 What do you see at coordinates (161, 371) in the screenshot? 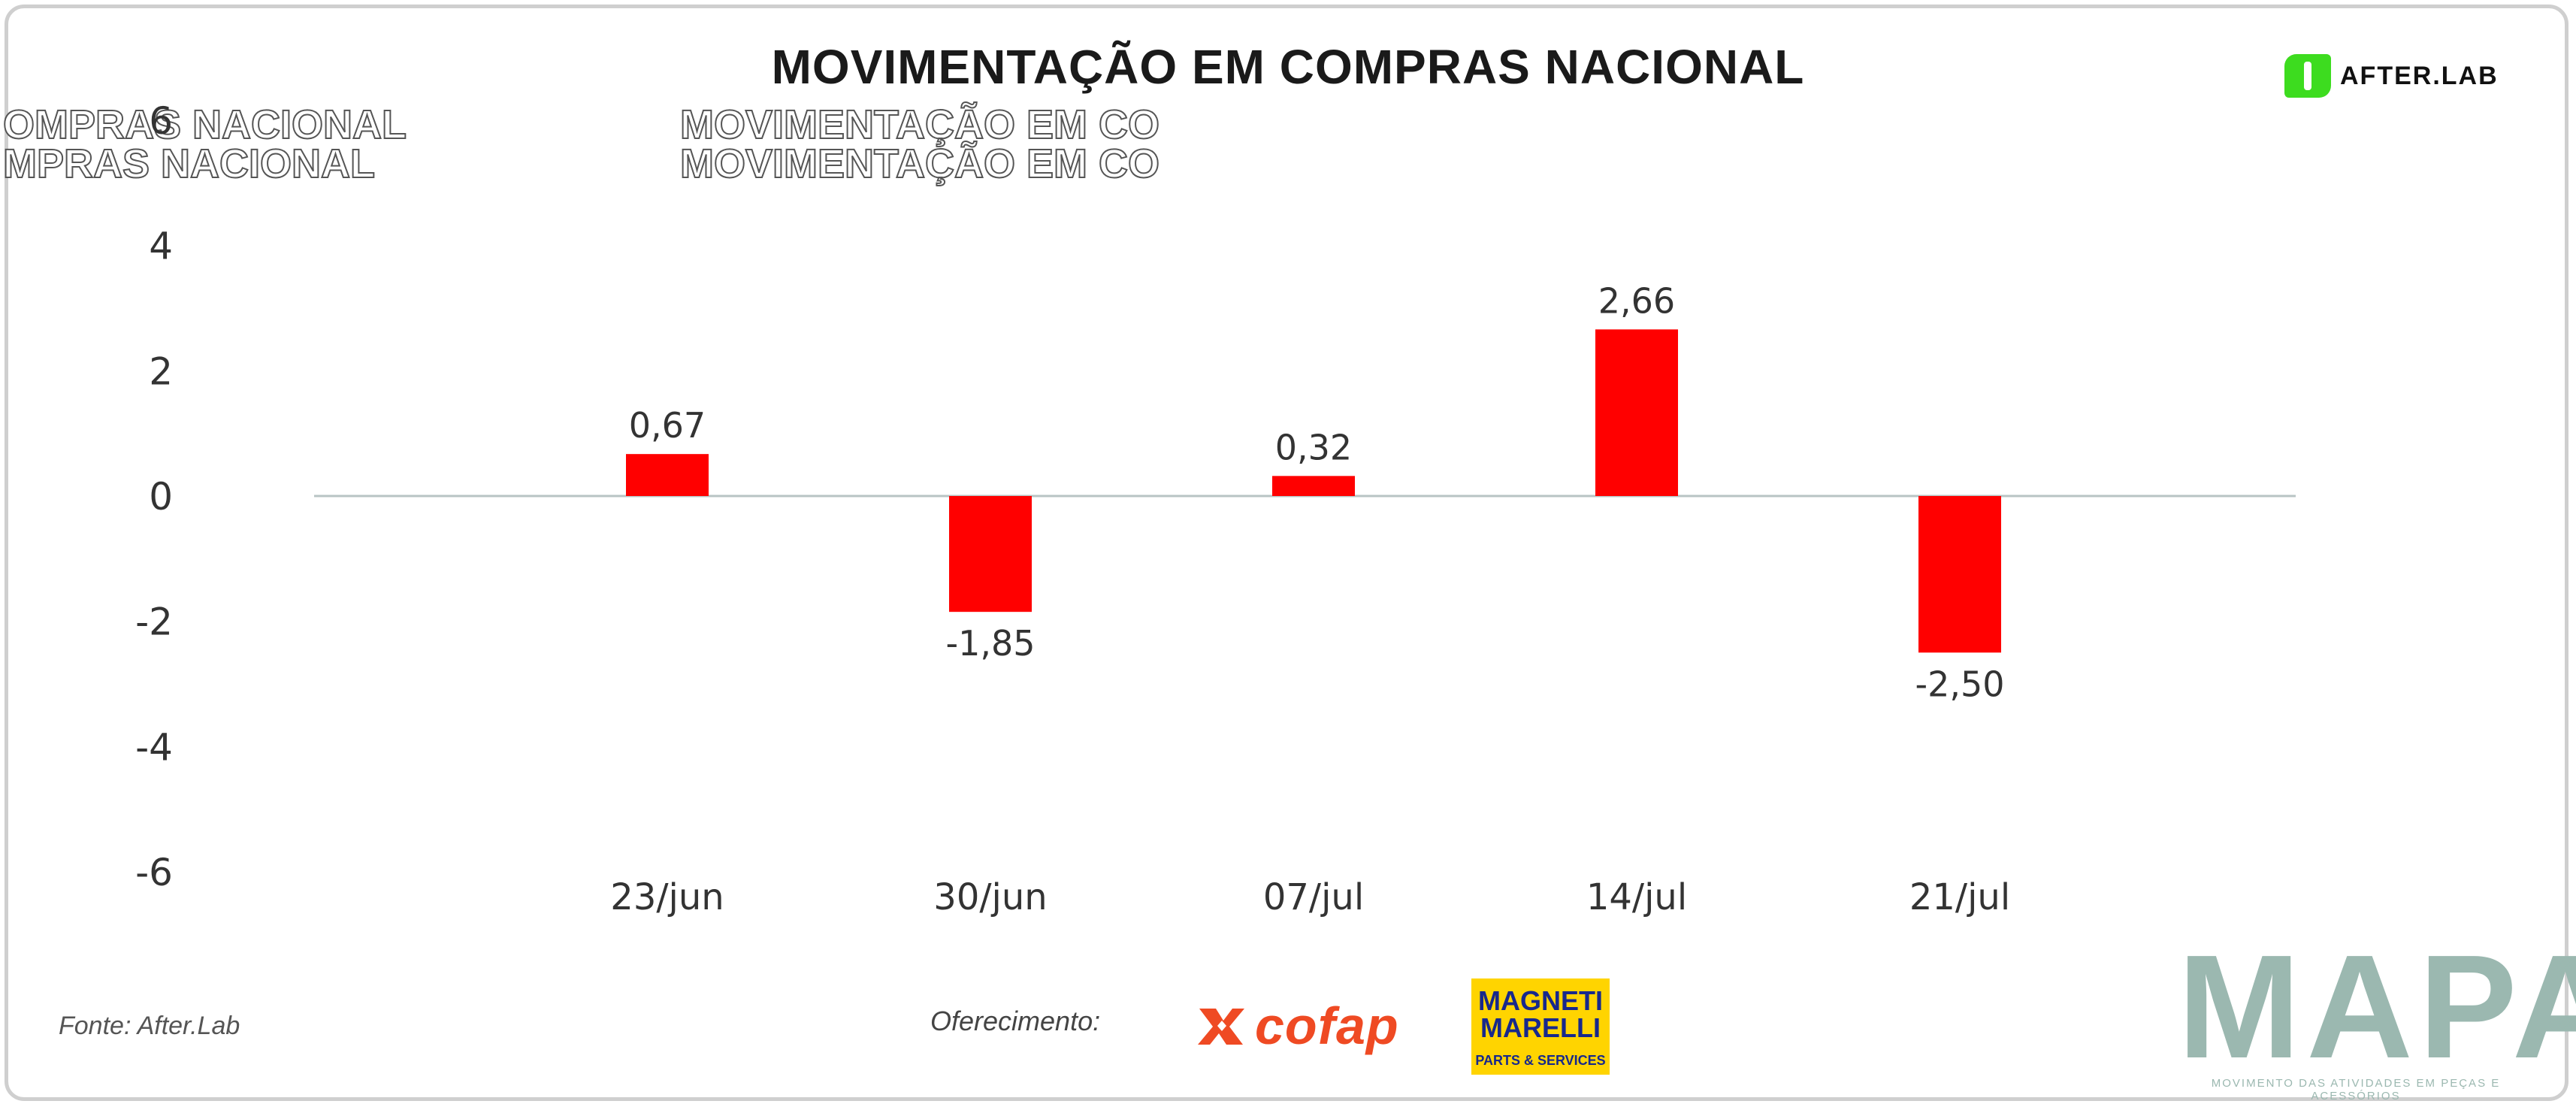
I see `y-tick-label: 2` at bounding box center [161, 371].